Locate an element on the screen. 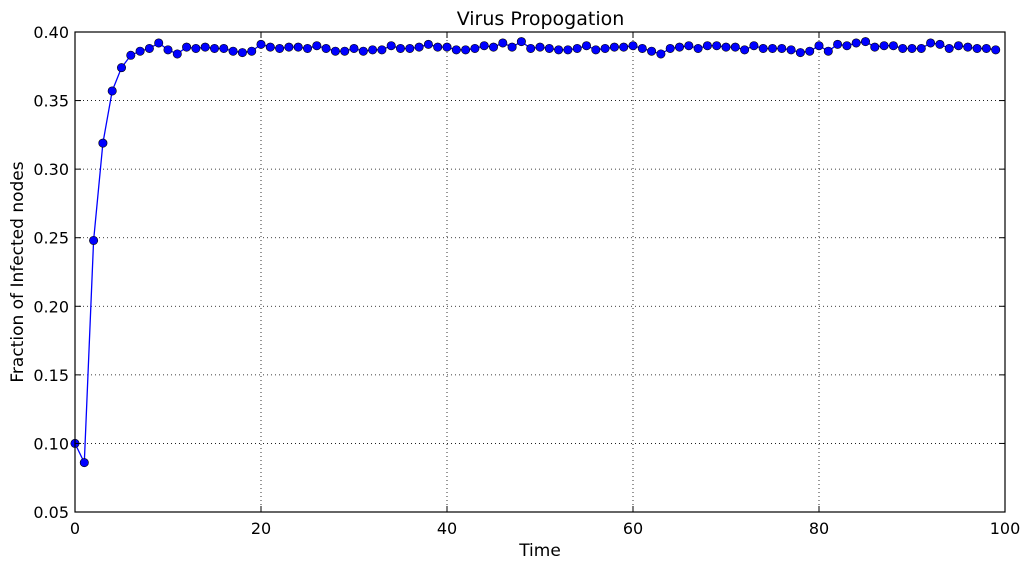  y-tick-label: 0.25 is located at coordinates (51, 238).